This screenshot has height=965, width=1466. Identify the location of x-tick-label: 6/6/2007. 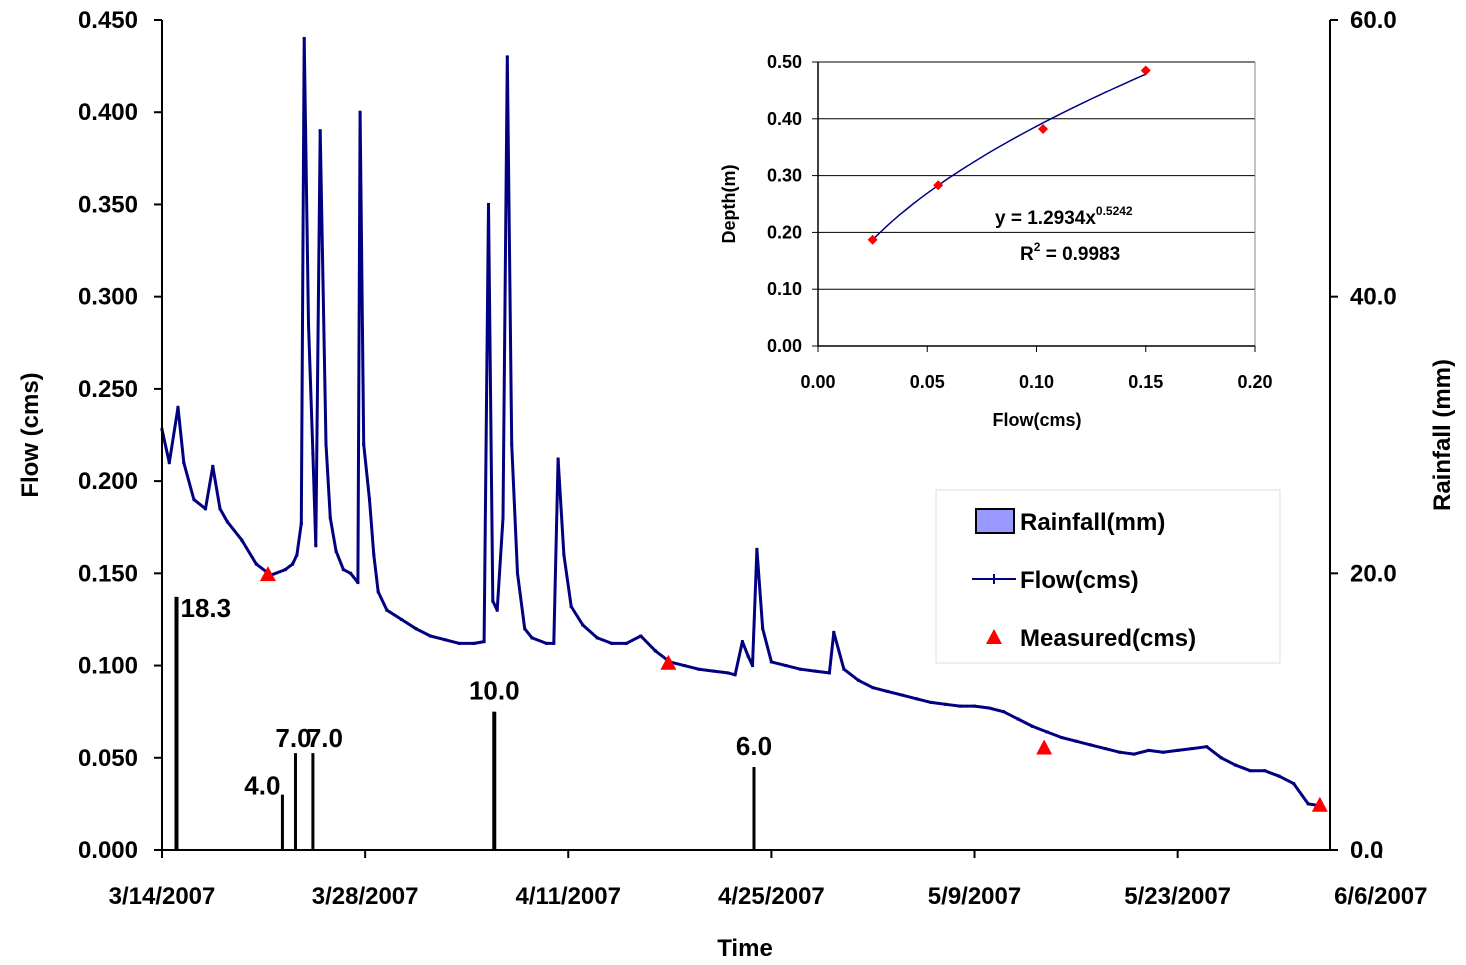
(1380, 896).